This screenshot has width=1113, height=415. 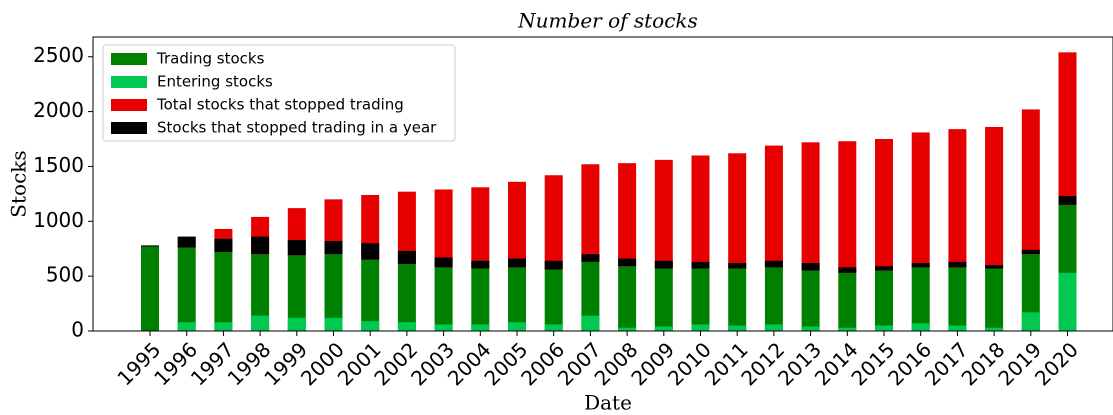 I want to click on legend-label: Entering stocks, so click(x=215, y=82).